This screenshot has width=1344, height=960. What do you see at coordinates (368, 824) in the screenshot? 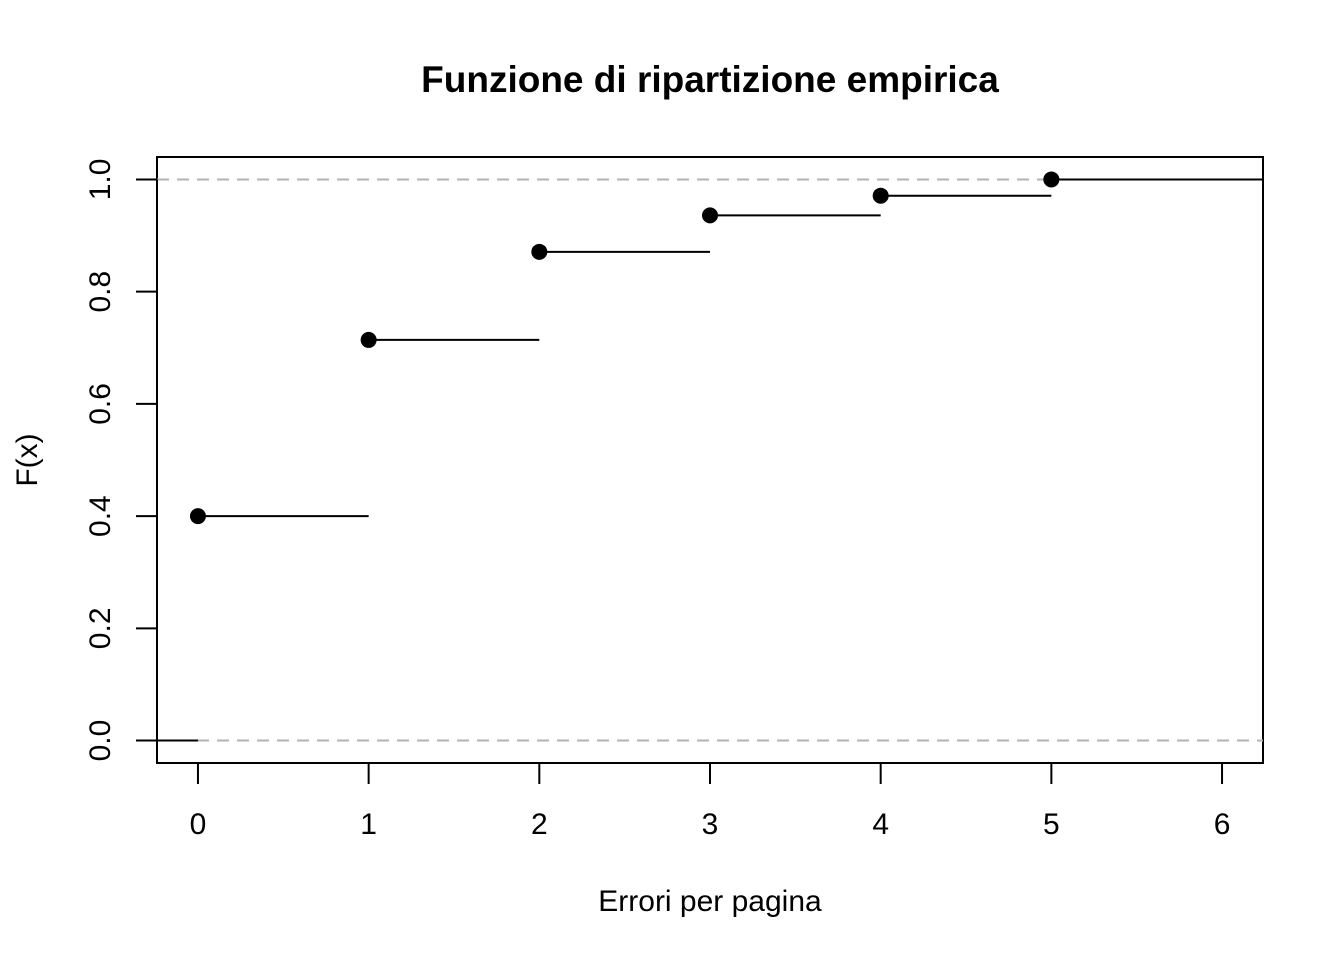
I see `x-tick-label-1: 1` at bounding box center [368, 824].